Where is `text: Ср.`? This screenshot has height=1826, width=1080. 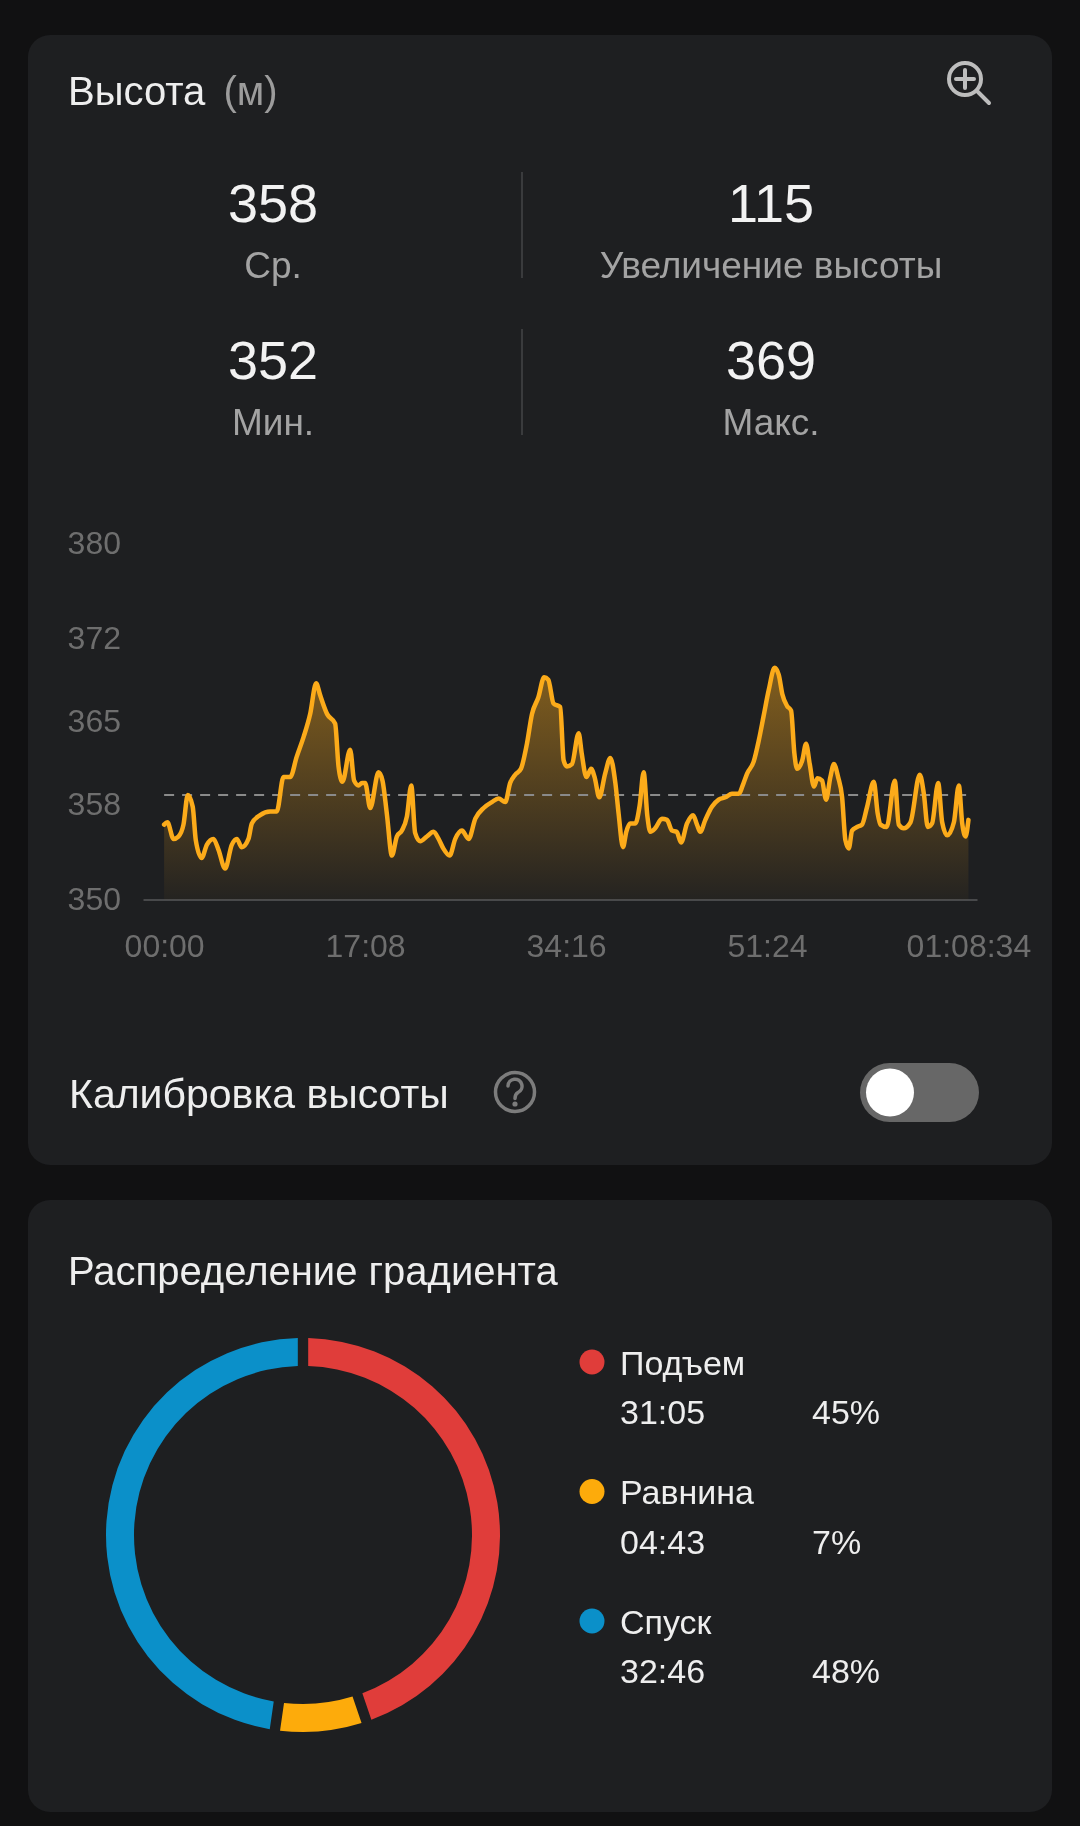 text: Ср. is located at coordinates (273, 265).